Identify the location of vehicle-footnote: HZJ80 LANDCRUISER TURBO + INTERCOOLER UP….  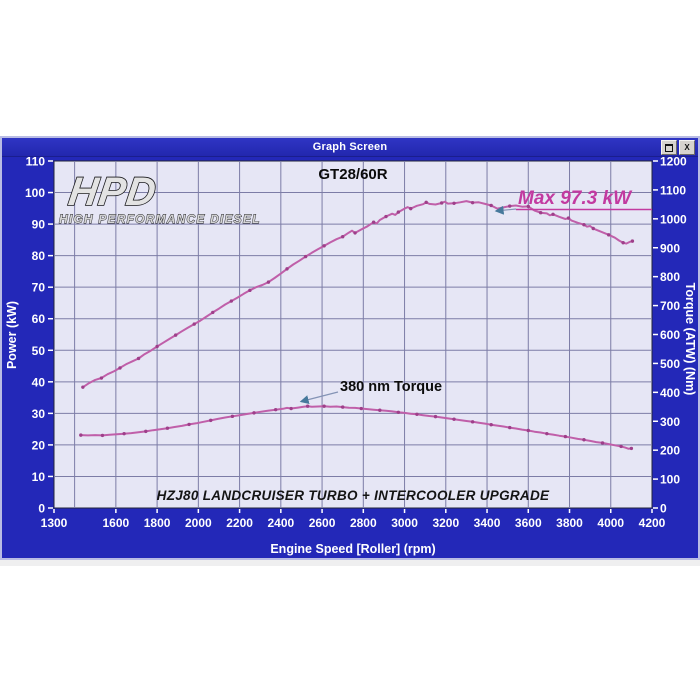
(353, 495).